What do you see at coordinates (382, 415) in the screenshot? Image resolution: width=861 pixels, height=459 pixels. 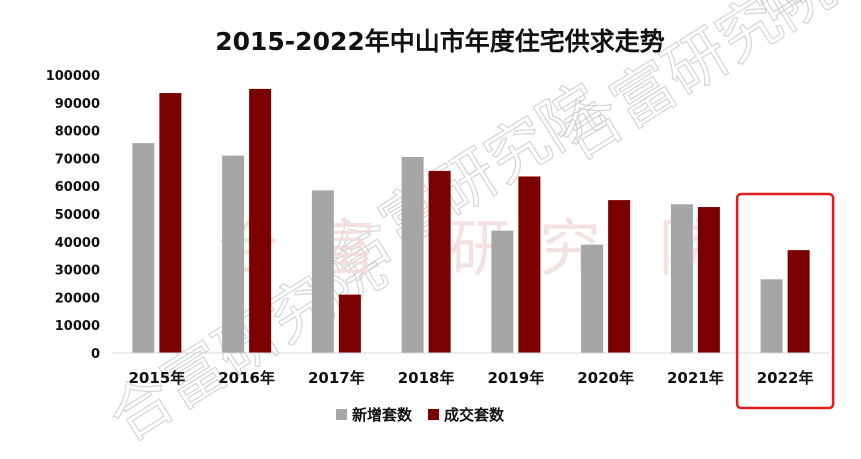 I see `legend-label: 新增套数` at bounding box center [382, 415].